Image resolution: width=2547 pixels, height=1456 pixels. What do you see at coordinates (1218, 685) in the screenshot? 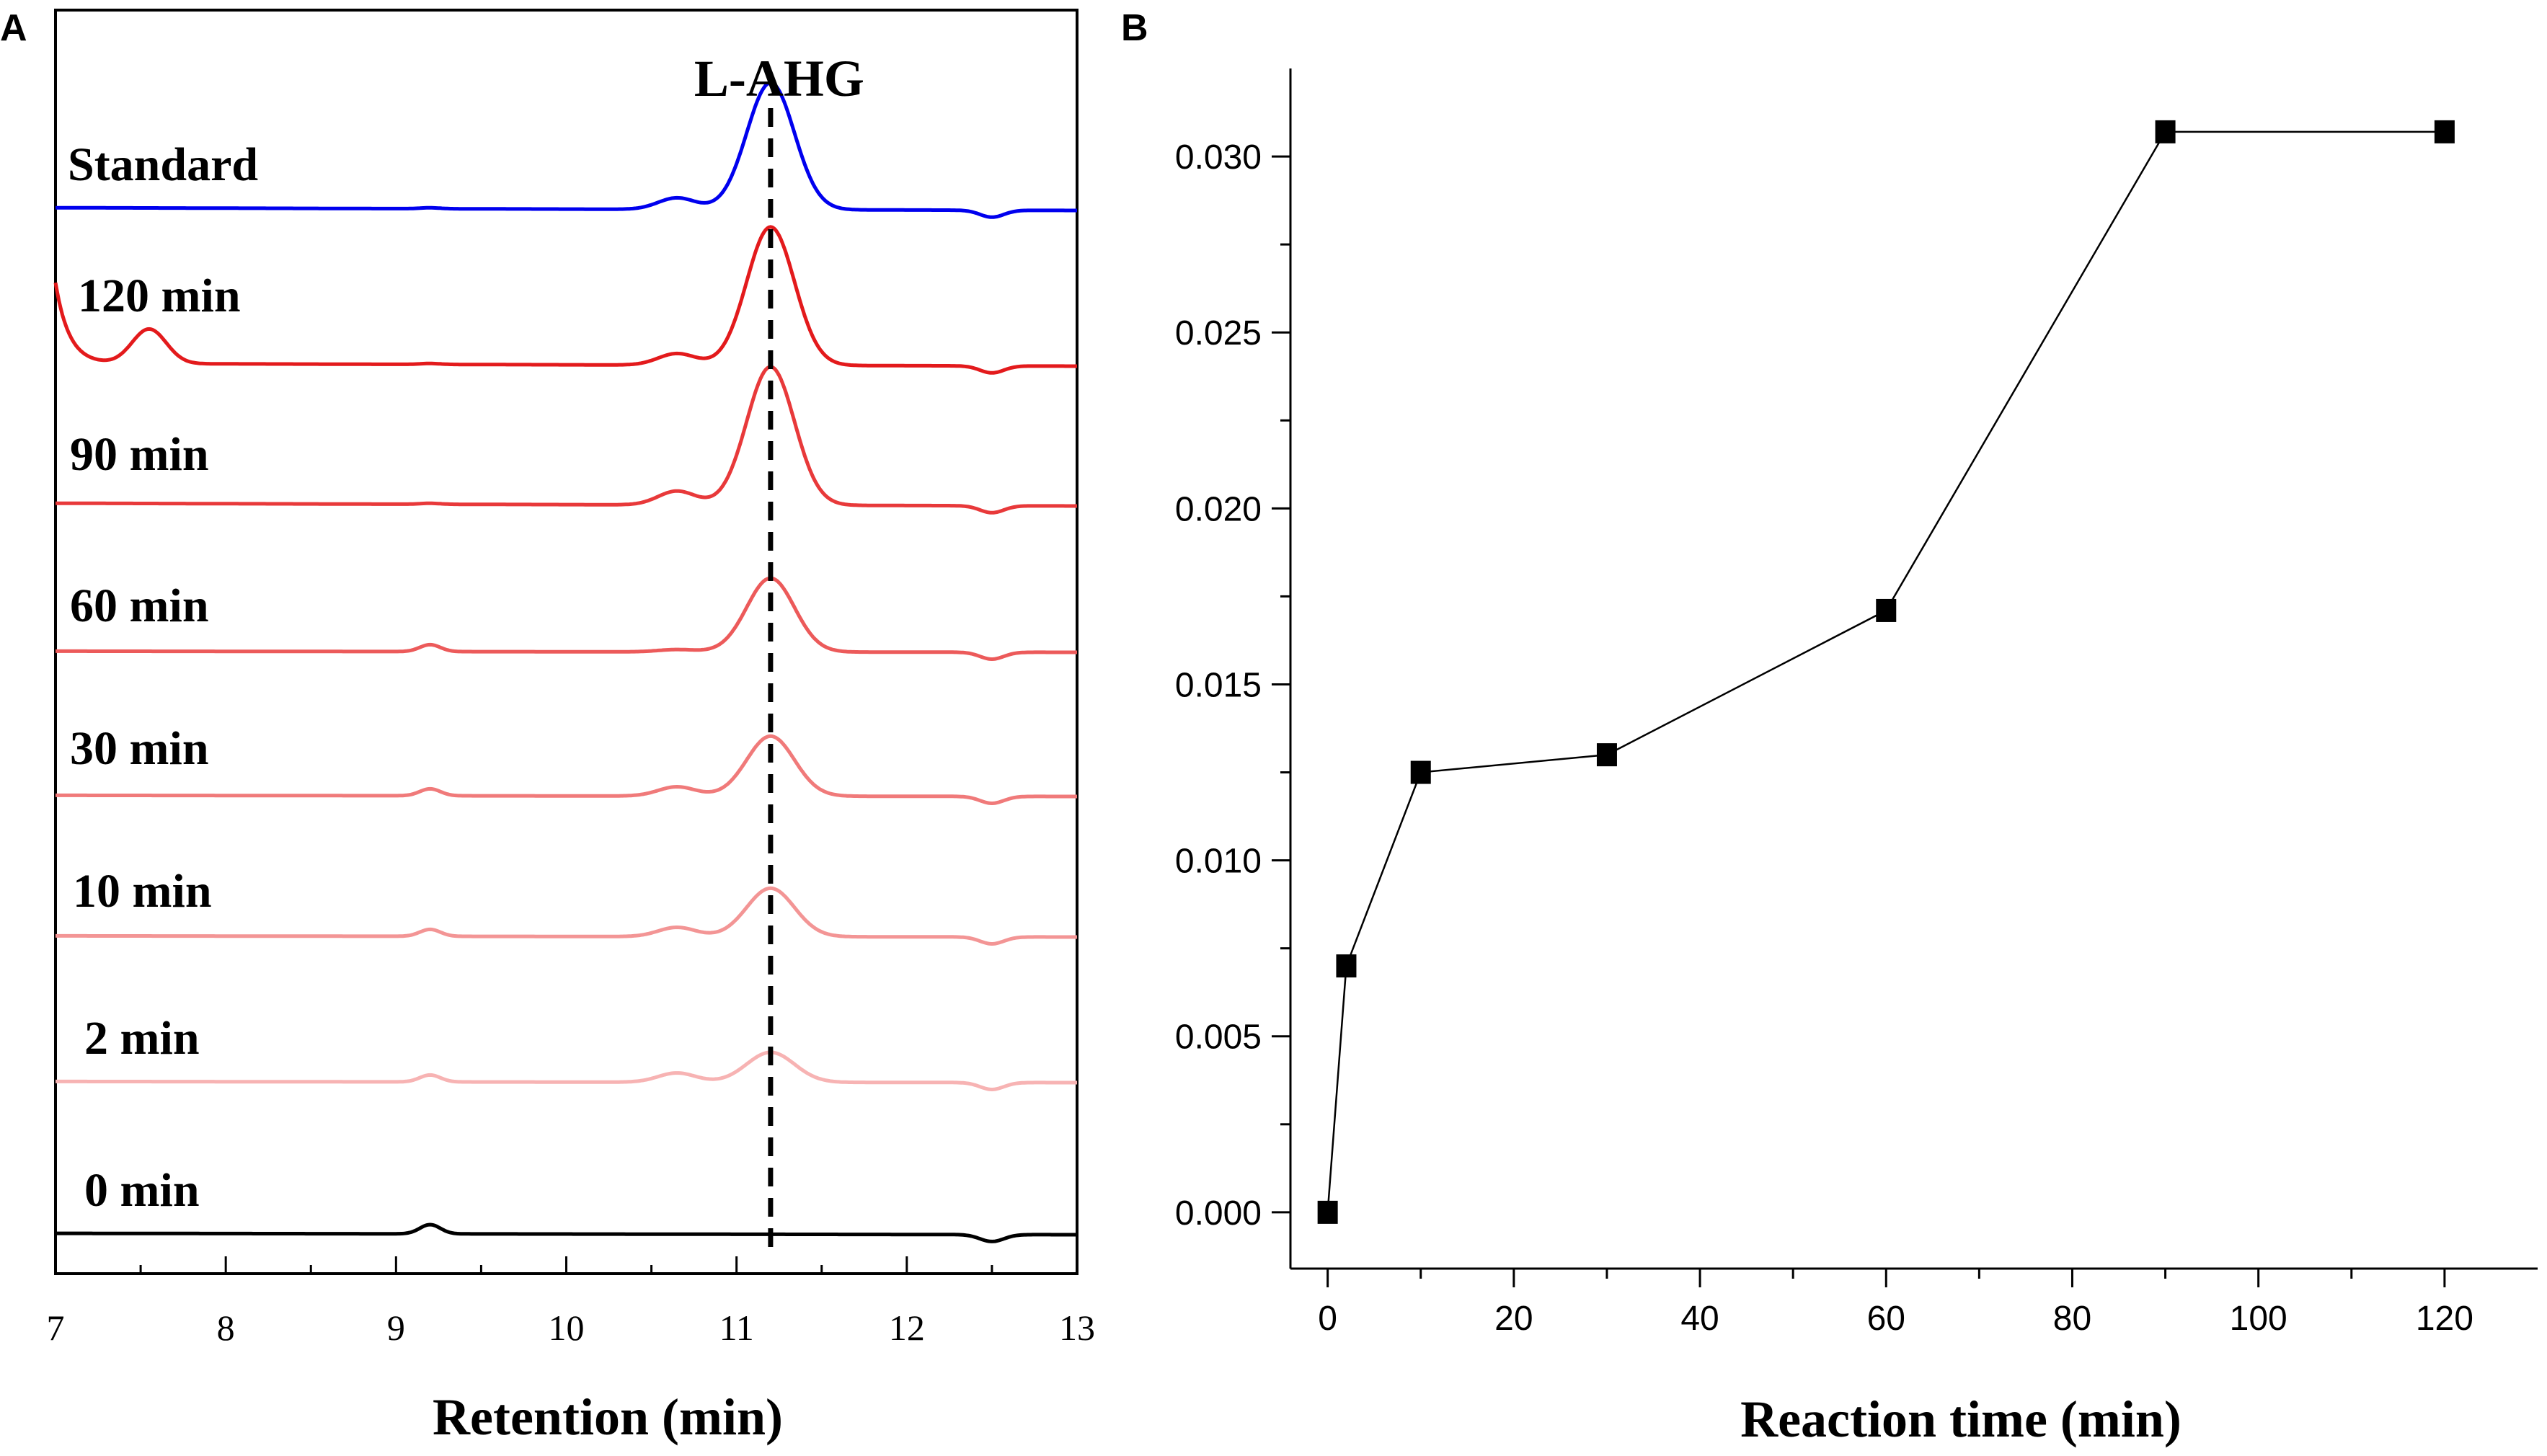
I see `y-tick-label-b: 0.015` at bounding box center [1218, 685].